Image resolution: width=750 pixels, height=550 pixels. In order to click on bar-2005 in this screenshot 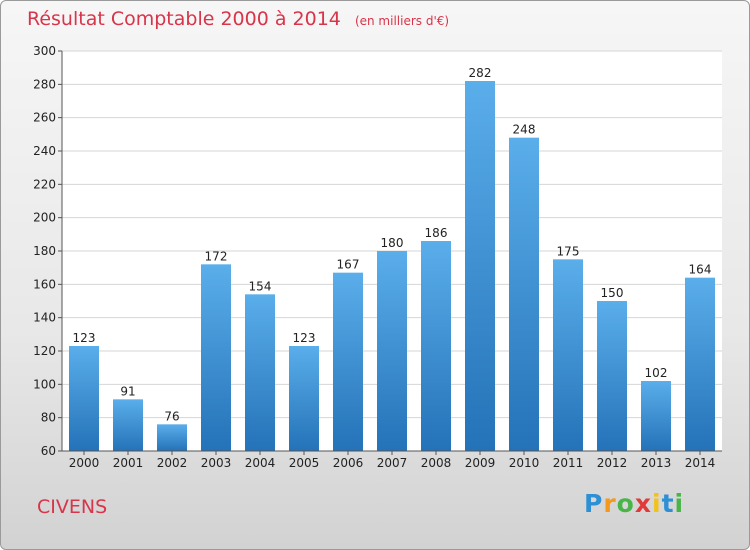, I will do `click(304, 398)`.